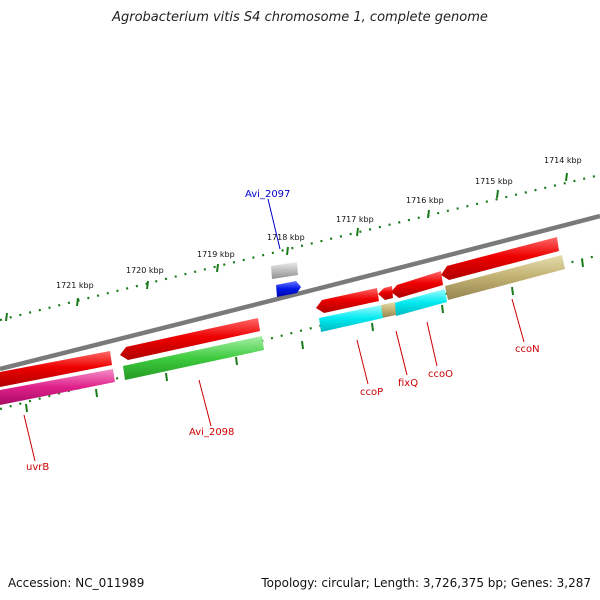 Image resolution: width=600 pixels, height=600 pixels. Describe the element at coordinates (211, 432) in the screenshot. I see `avi-2098-label: Avi_2098` at that location.